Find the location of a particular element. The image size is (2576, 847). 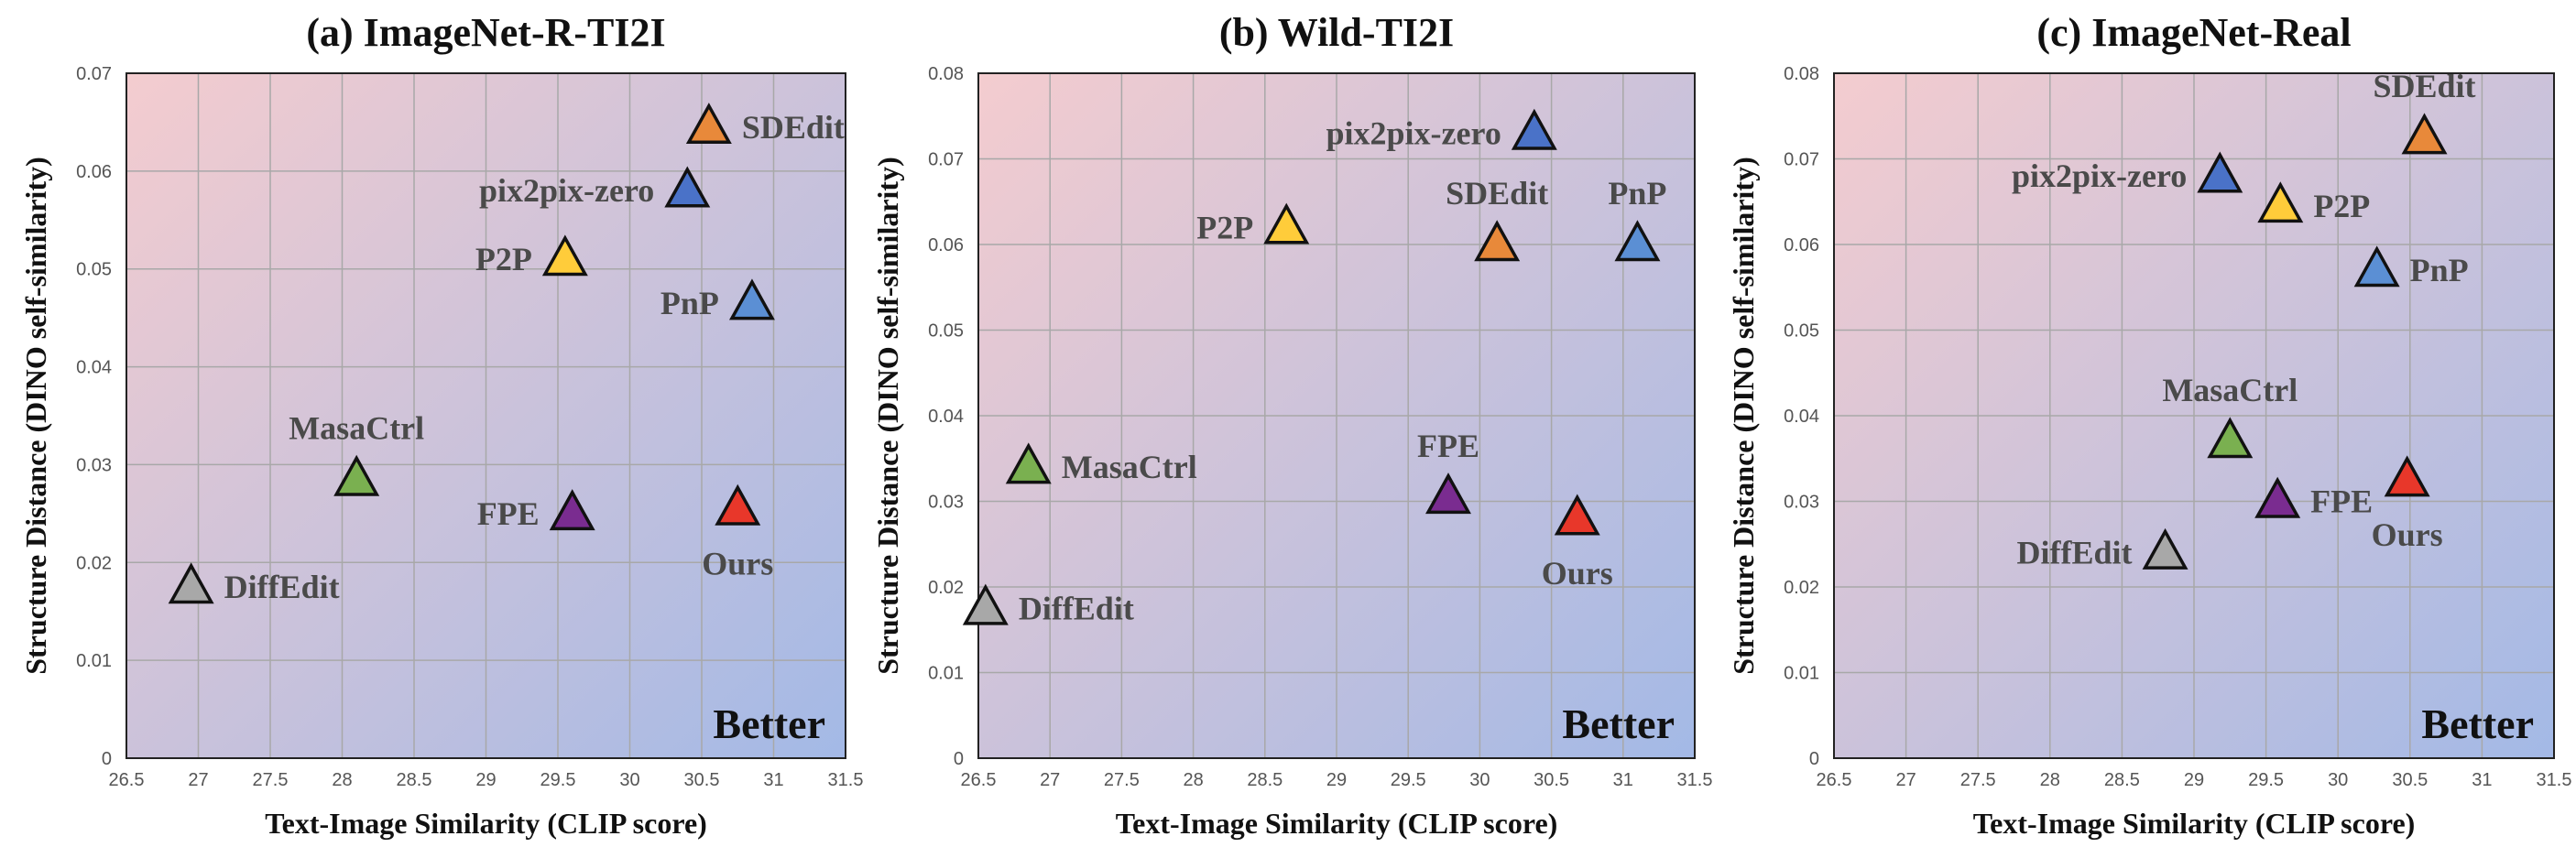

point-label: DiffEdit is located at coordinates (282, 587).